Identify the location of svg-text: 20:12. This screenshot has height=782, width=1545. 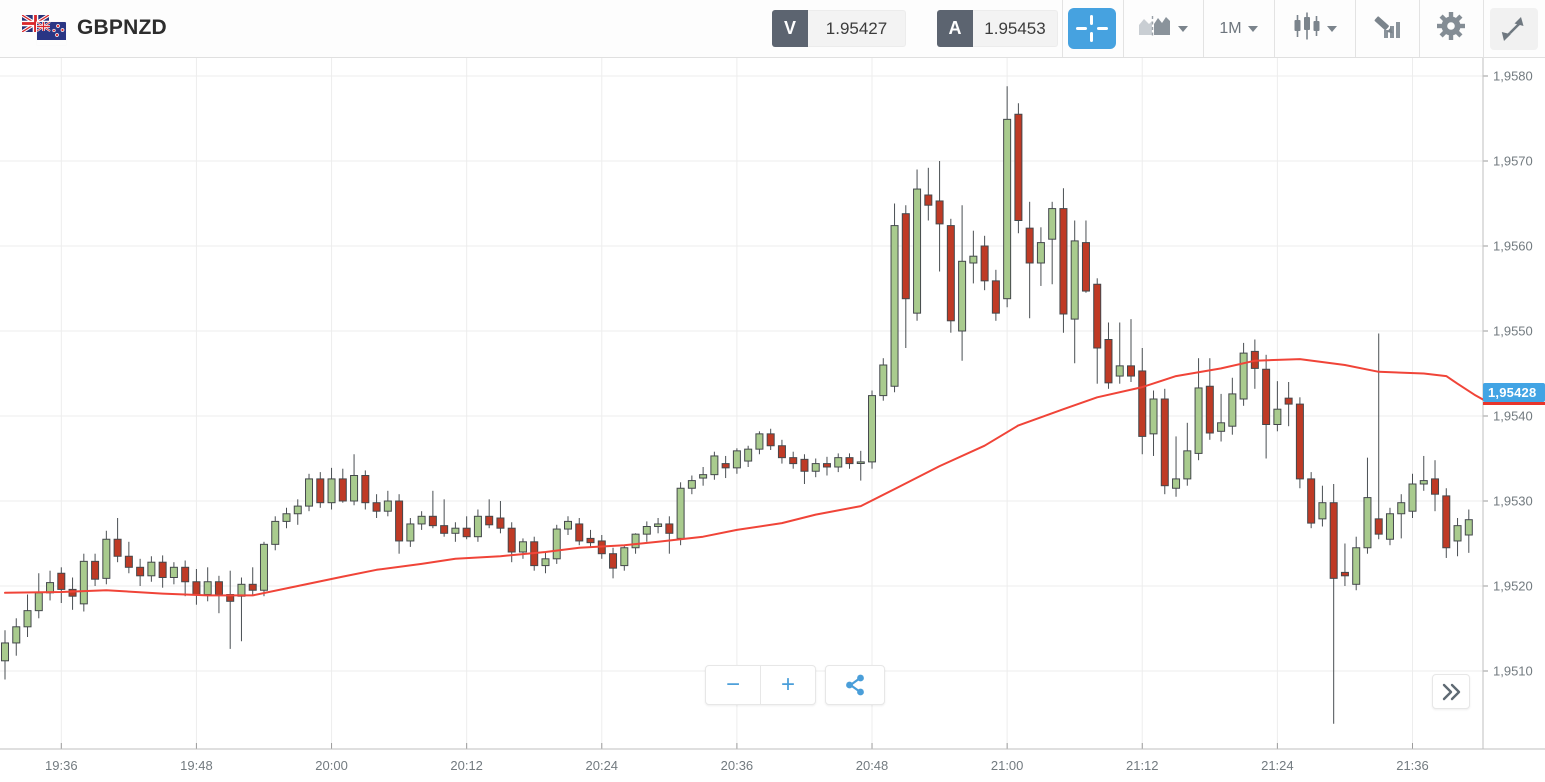
(466, 765).